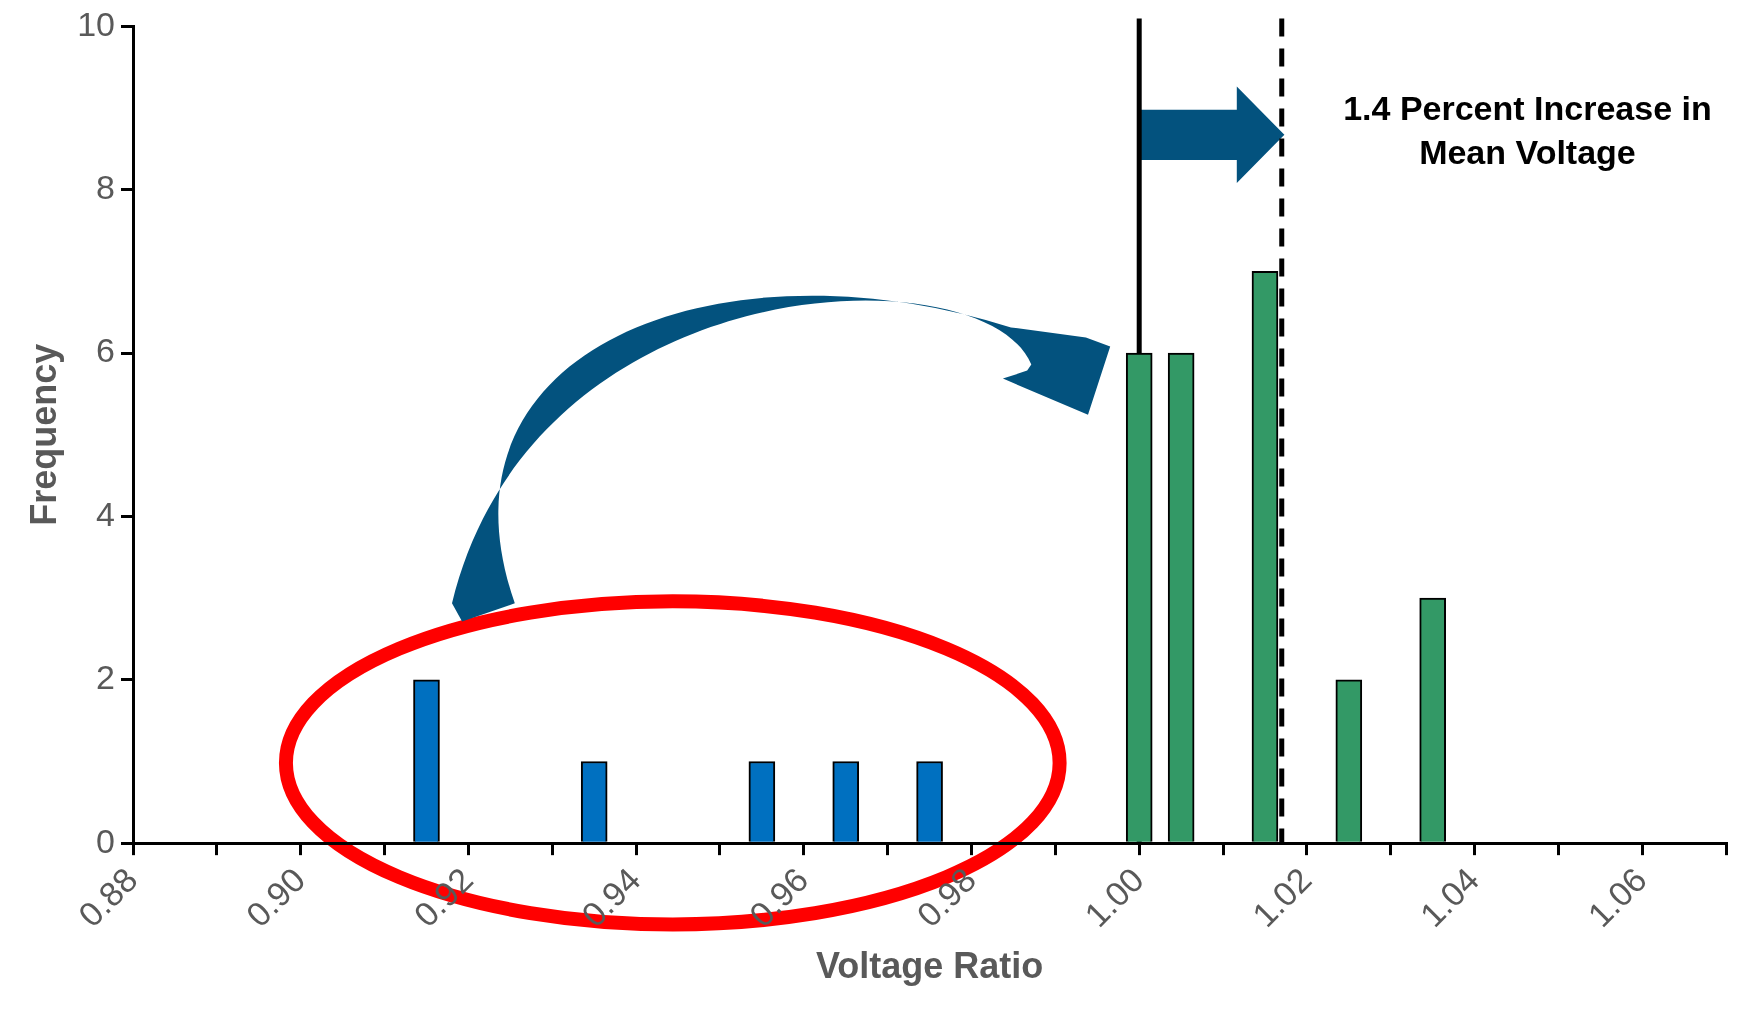 This screenshot has height=1034, width=1761. I want to click on y-axis-title: Frequency, so click(43, 434).